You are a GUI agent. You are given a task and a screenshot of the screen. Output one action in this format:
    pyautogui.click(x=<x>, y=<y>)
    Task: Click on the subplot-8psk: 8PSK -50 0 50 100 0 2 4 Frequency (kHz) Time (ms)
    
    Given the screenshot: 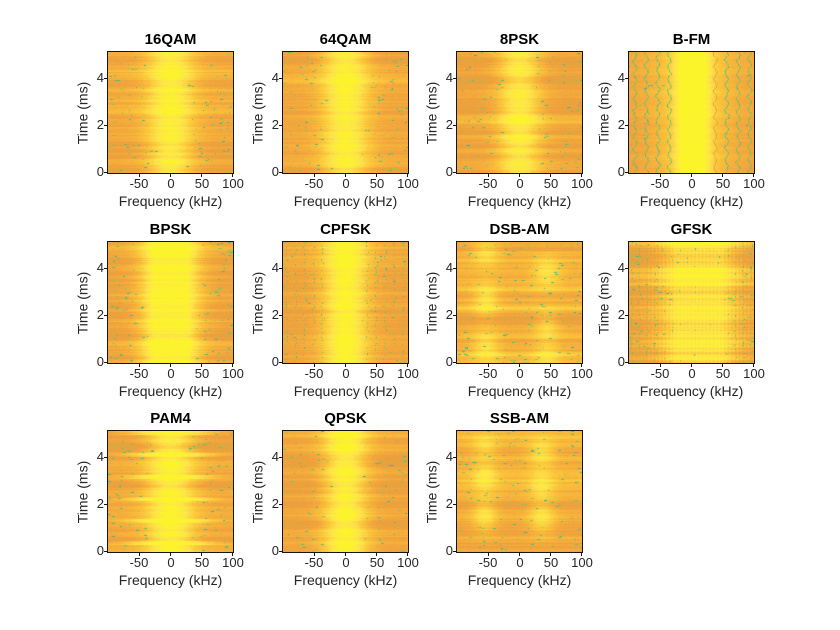 What is the action you would take?
    pyautogui.click(x=508, y=120)
    